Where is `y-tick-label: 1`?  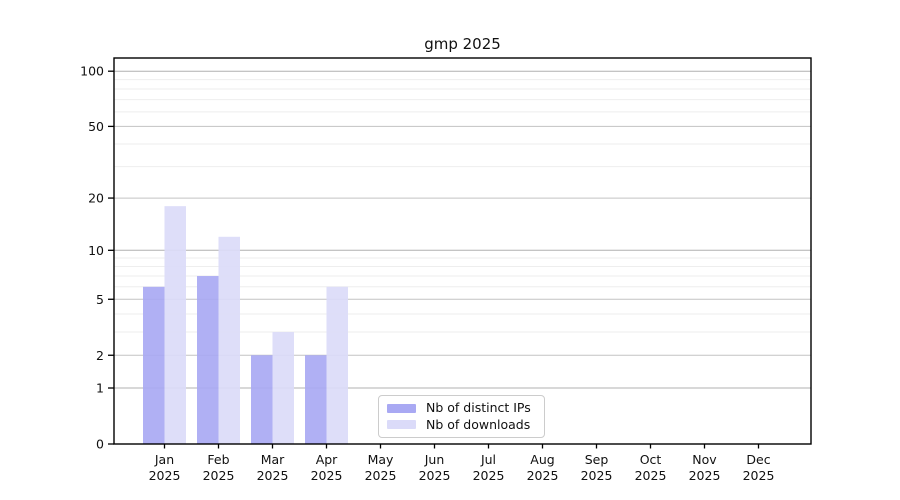 y-tick-label: 1 is located at coordinates (100, 388).